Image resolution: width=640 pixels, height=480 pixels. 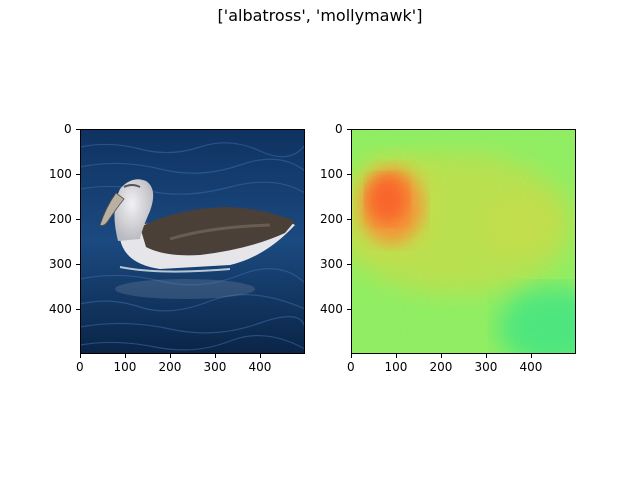 What do you see at coordinates (320, 15) in the screenshot?
I see `figure-title: ['albatross', 'mollymawk']` at bounding box center [320, 15].